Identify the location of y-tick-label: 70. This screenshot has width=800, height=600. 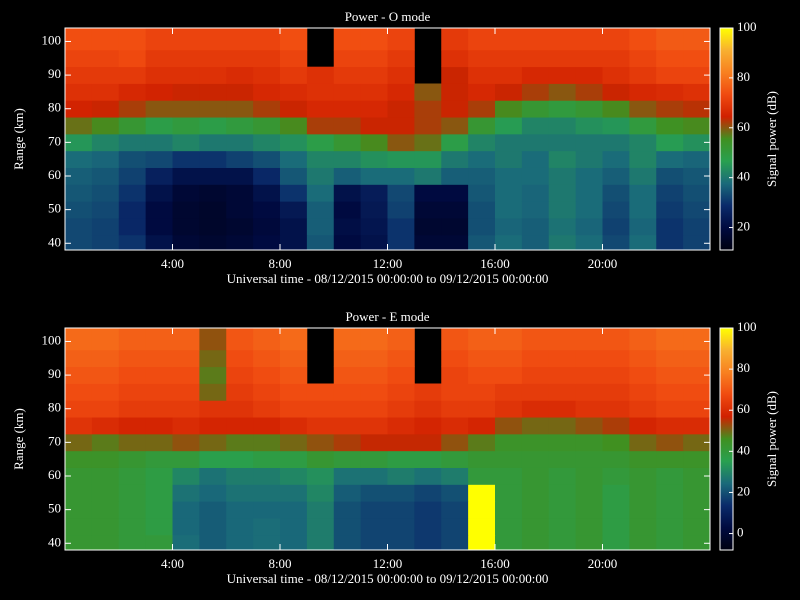
(54, 140).